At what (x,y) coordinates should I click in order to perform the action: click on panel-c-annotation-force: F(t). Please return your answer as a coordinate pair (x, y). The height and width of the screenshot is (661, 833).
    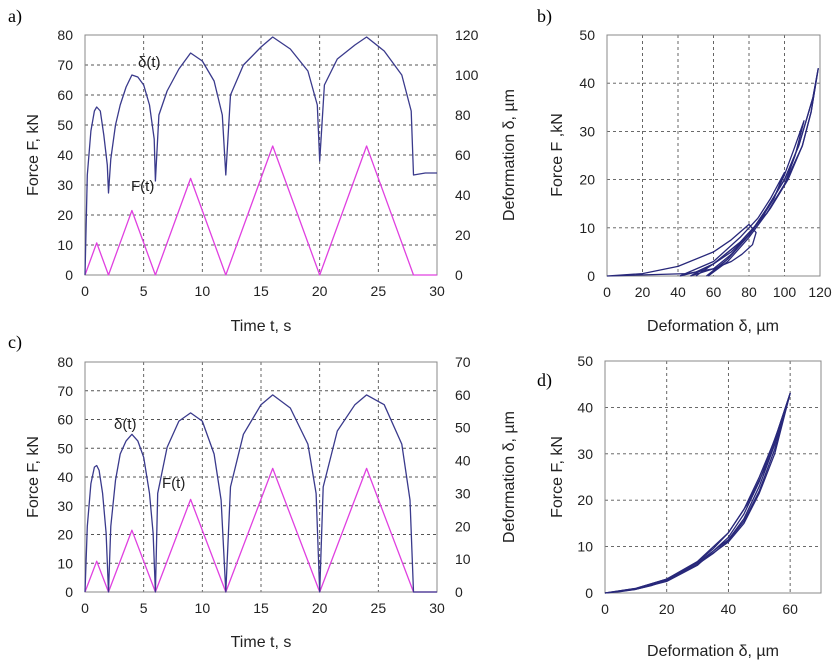
    Looking at the image, I should click on (173, 483).